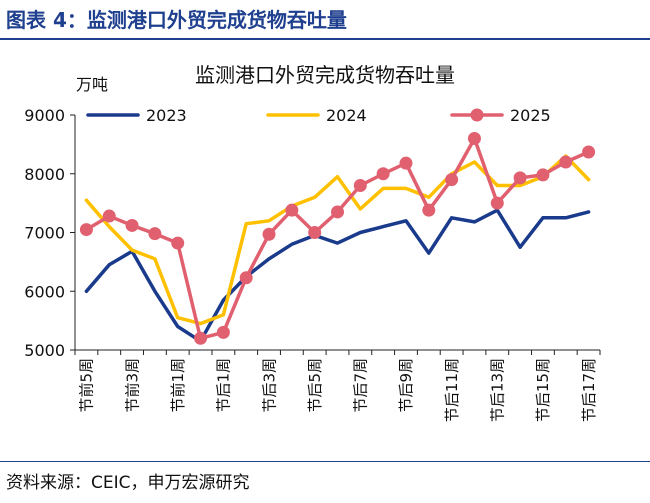  I want to click on legend-label-2025: 2025, so click(530, 115).